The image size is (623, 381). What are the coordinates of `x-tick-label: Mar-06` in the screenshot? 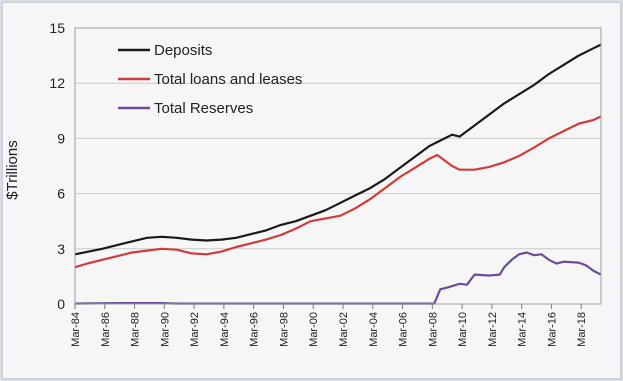 It's located at (404, 329).